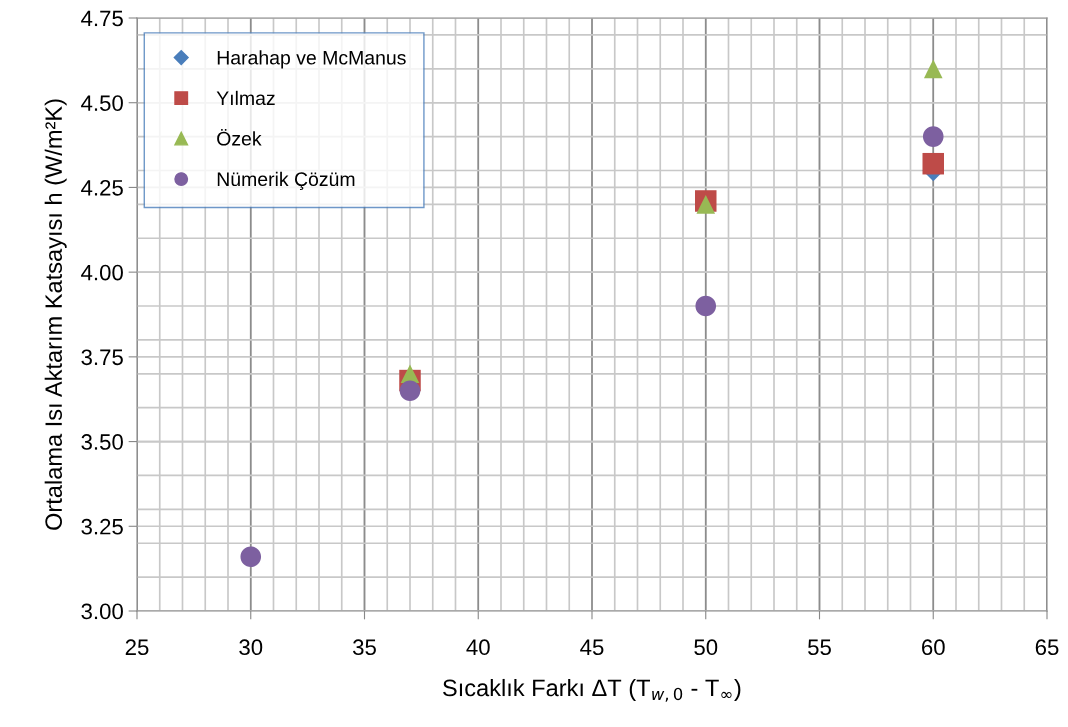  Describe the element at coordinates (1047, 647) in the screenshot. I see `x-tick-label: 65` at that location.